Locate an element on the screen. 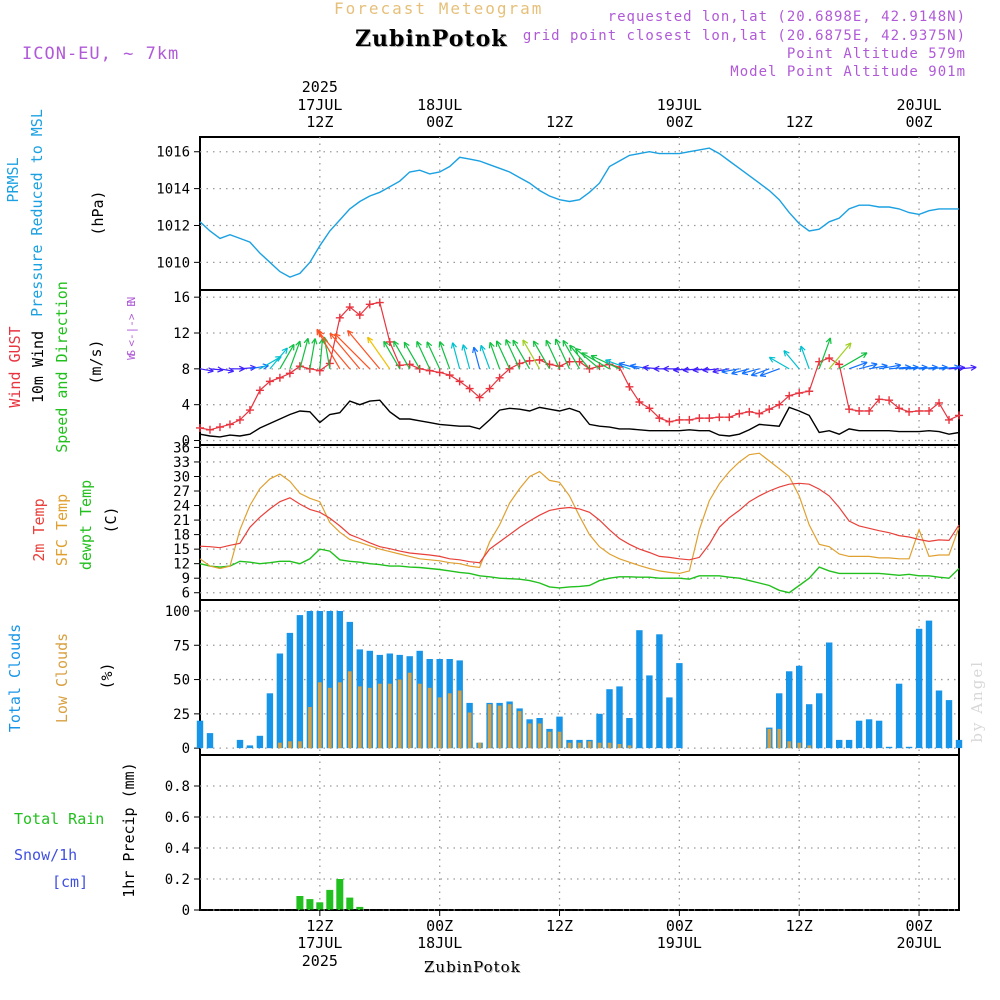  low-clouds-label-group: Low Clouds is located at coordinates (62, 678).